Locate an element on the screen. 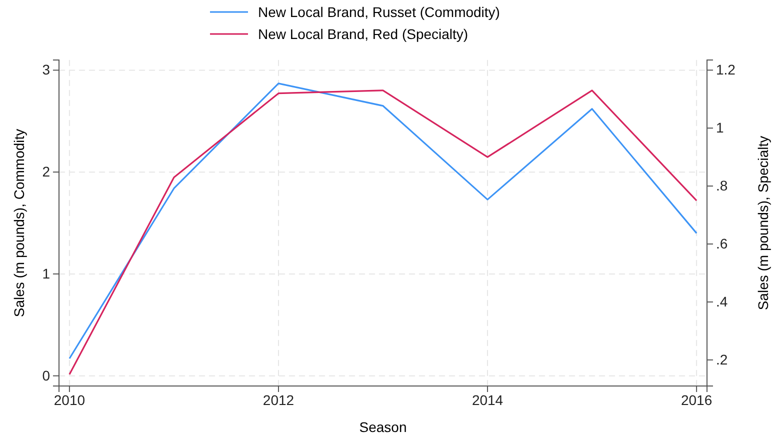  y2-tick-label: .8 is located at coordinates (722, 186).